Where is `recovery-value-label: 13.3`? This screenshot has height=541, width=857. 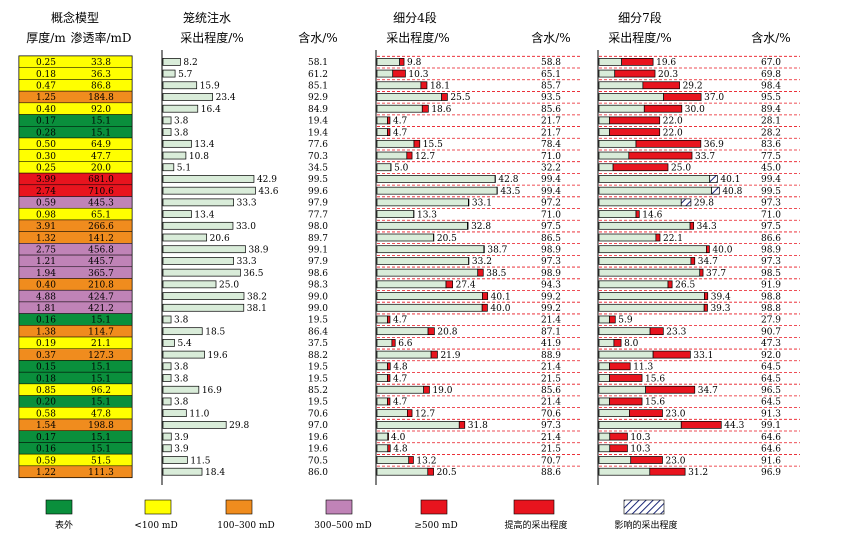
recovery-value-label: 13.3 is located at coordinates (427, 215).